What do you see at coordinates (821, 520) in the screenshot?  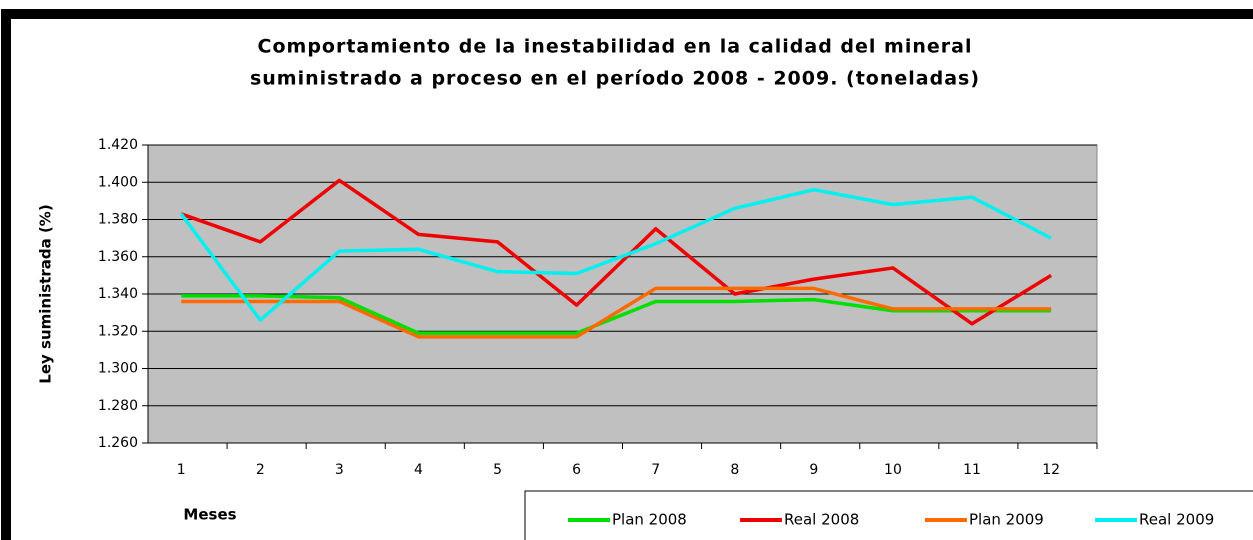 I see `legend-label: Real 2008` at bounding box center [821, 520].